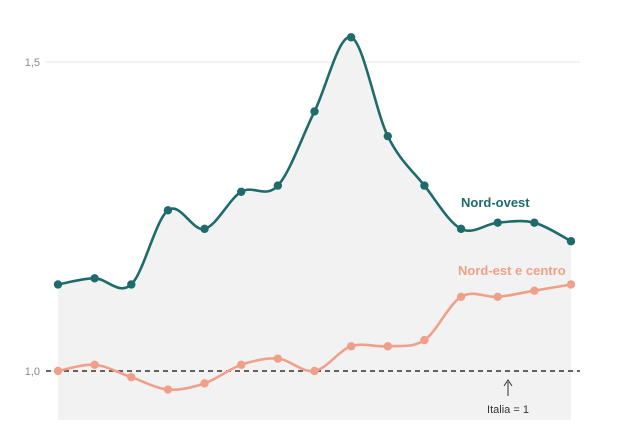 The image size is (635, 423). Describe the element at coordinates (32, 63) in the screenshot. I see `y-tick-label: 1,5` at that location.